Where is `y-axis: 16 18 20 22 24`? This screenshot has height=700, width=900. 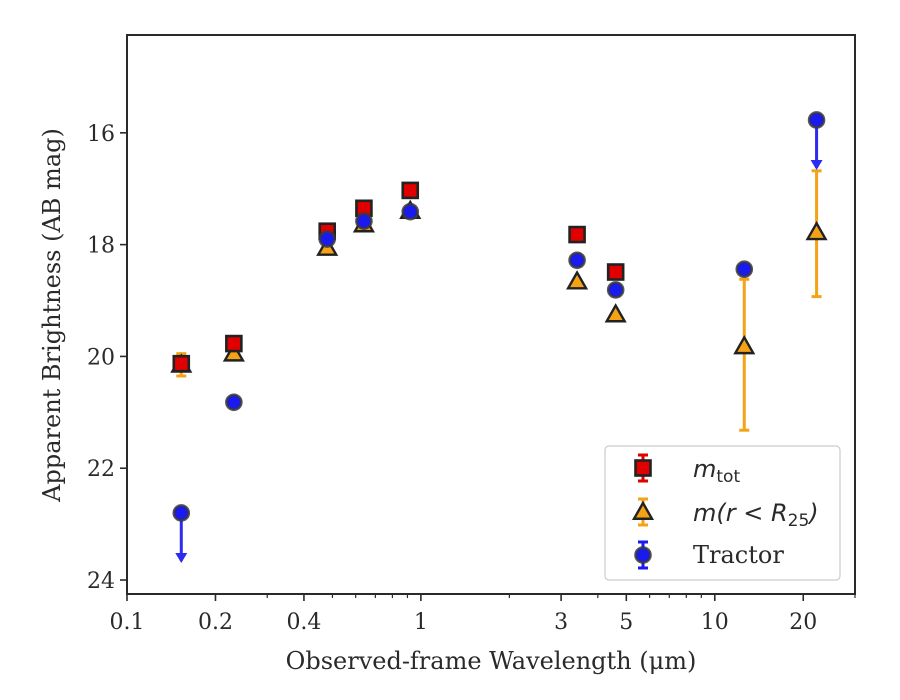
y-axis: 16 18 20 22 24 is located at coordinates (107, 358).